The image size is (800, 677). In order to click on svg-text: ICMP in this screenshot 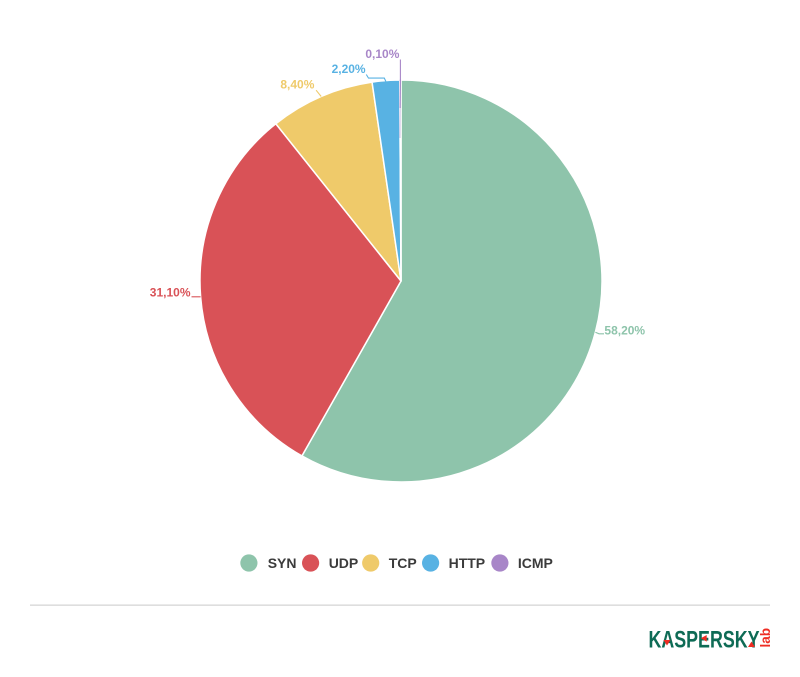, I will do `click(535, 563)`.